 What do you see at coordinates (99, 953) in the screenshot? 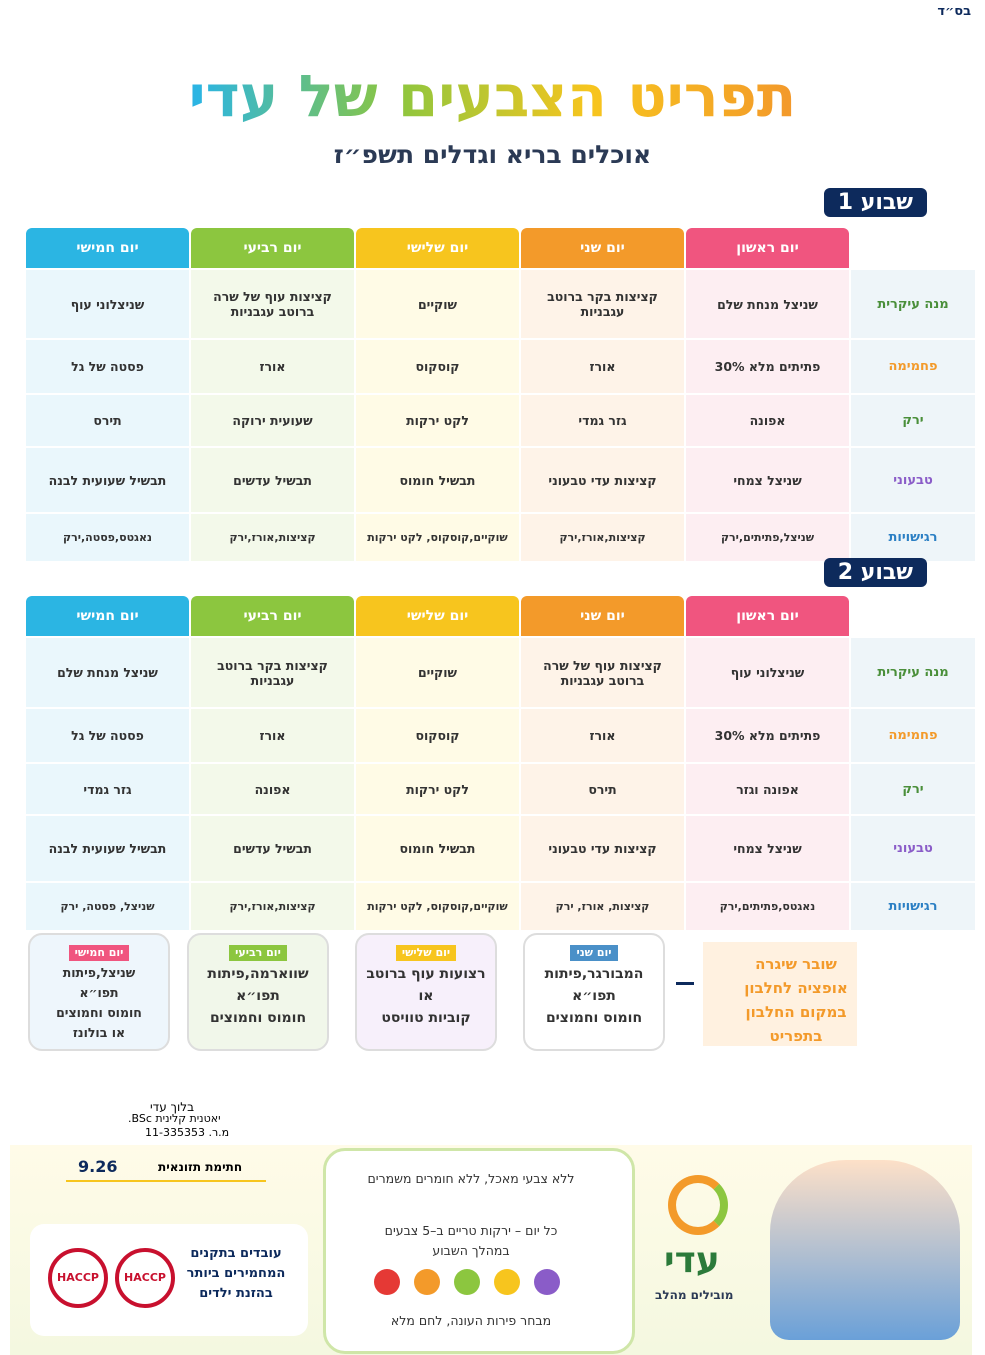
I see `special-day: יום חמישי` at bounding box center [99, 953].